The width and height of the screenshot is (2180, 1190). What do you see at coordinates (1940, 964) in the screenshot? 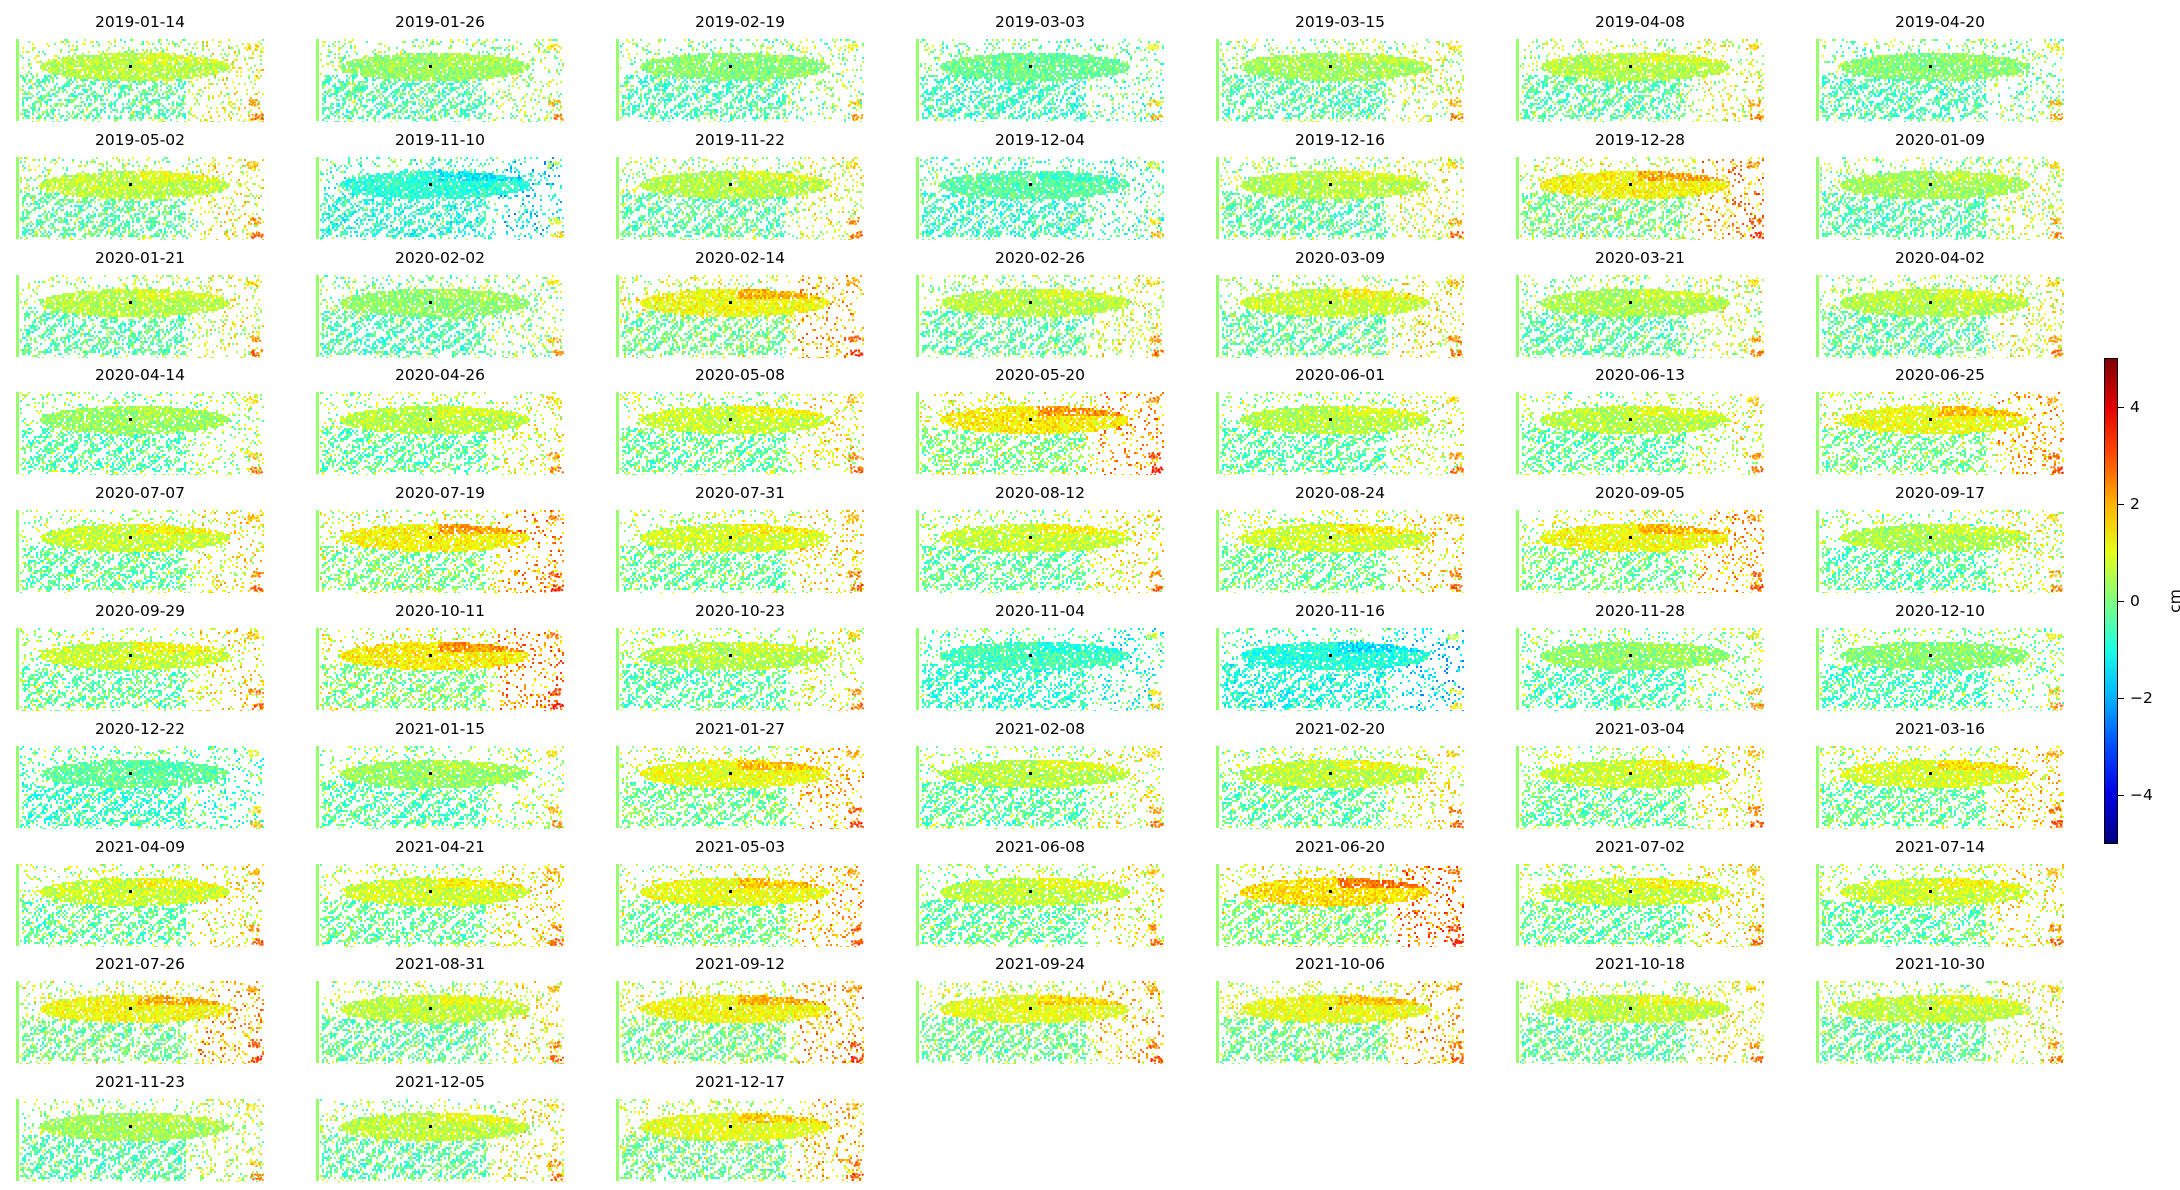
I see `panel-title: 2021-10-30` at bounding box center [1940, 964].